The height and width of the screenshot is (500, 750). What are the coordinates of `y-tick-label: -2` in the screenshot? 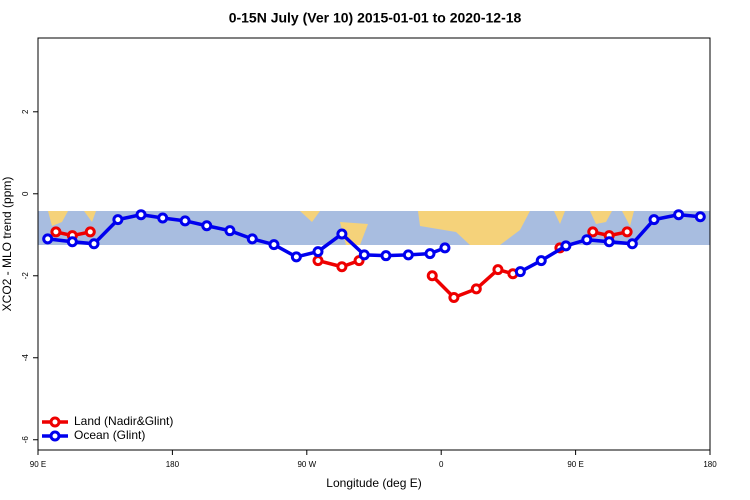 It's located at (25, 276).